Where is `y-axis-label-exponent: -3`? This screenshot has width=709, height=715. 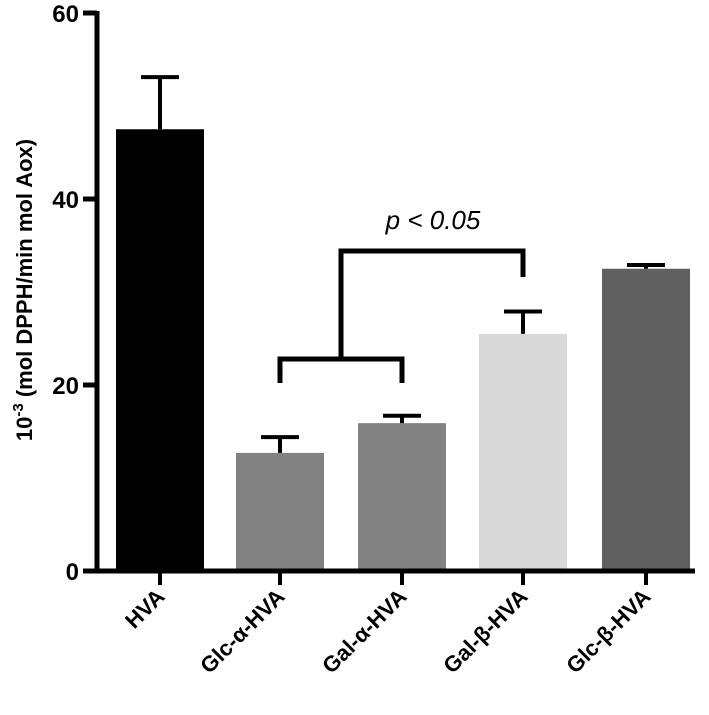
y-axis-label-exponent: -3 is located at coordinates (18, 409).